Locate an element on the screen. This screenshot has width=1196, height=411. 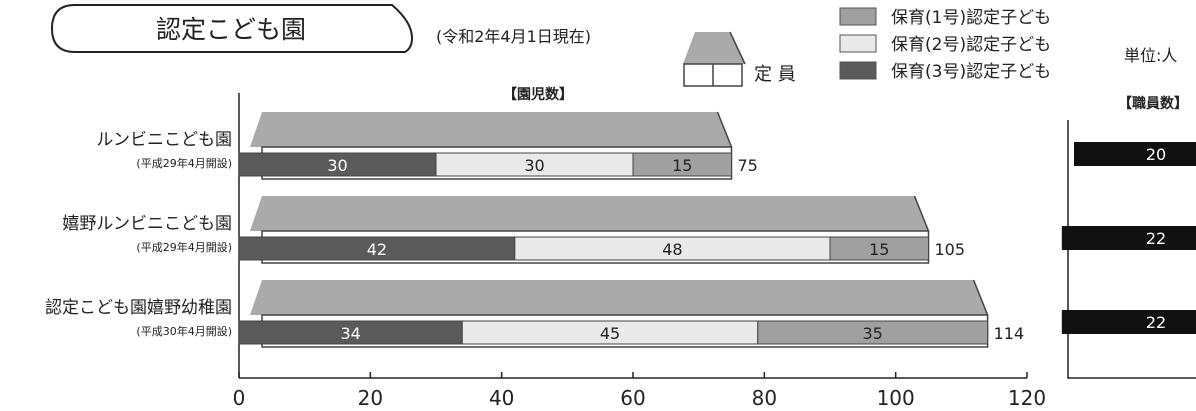
title-pill is located at coordinates (232, 28).